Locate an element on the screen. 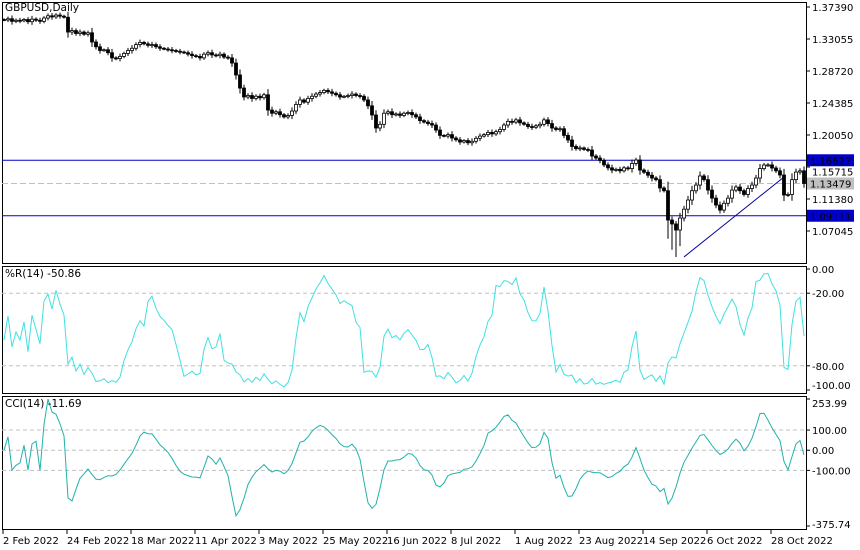 This screenshot has height=550, width=860. price-axis-label: 1.33055 is located at coordinates (832, 40).